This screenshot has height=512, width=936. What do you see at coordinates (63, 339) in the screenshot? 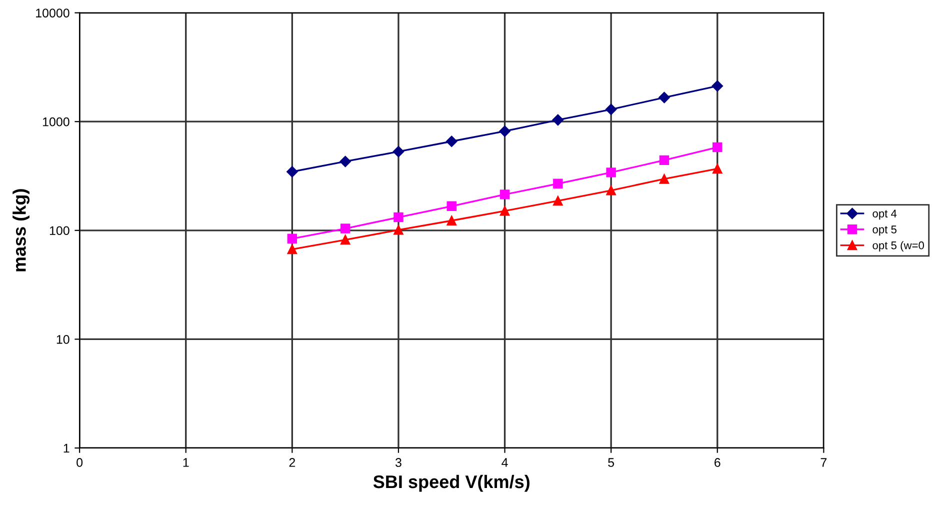
I see `y-tick-label: 10` at bounding box center [63, 339].